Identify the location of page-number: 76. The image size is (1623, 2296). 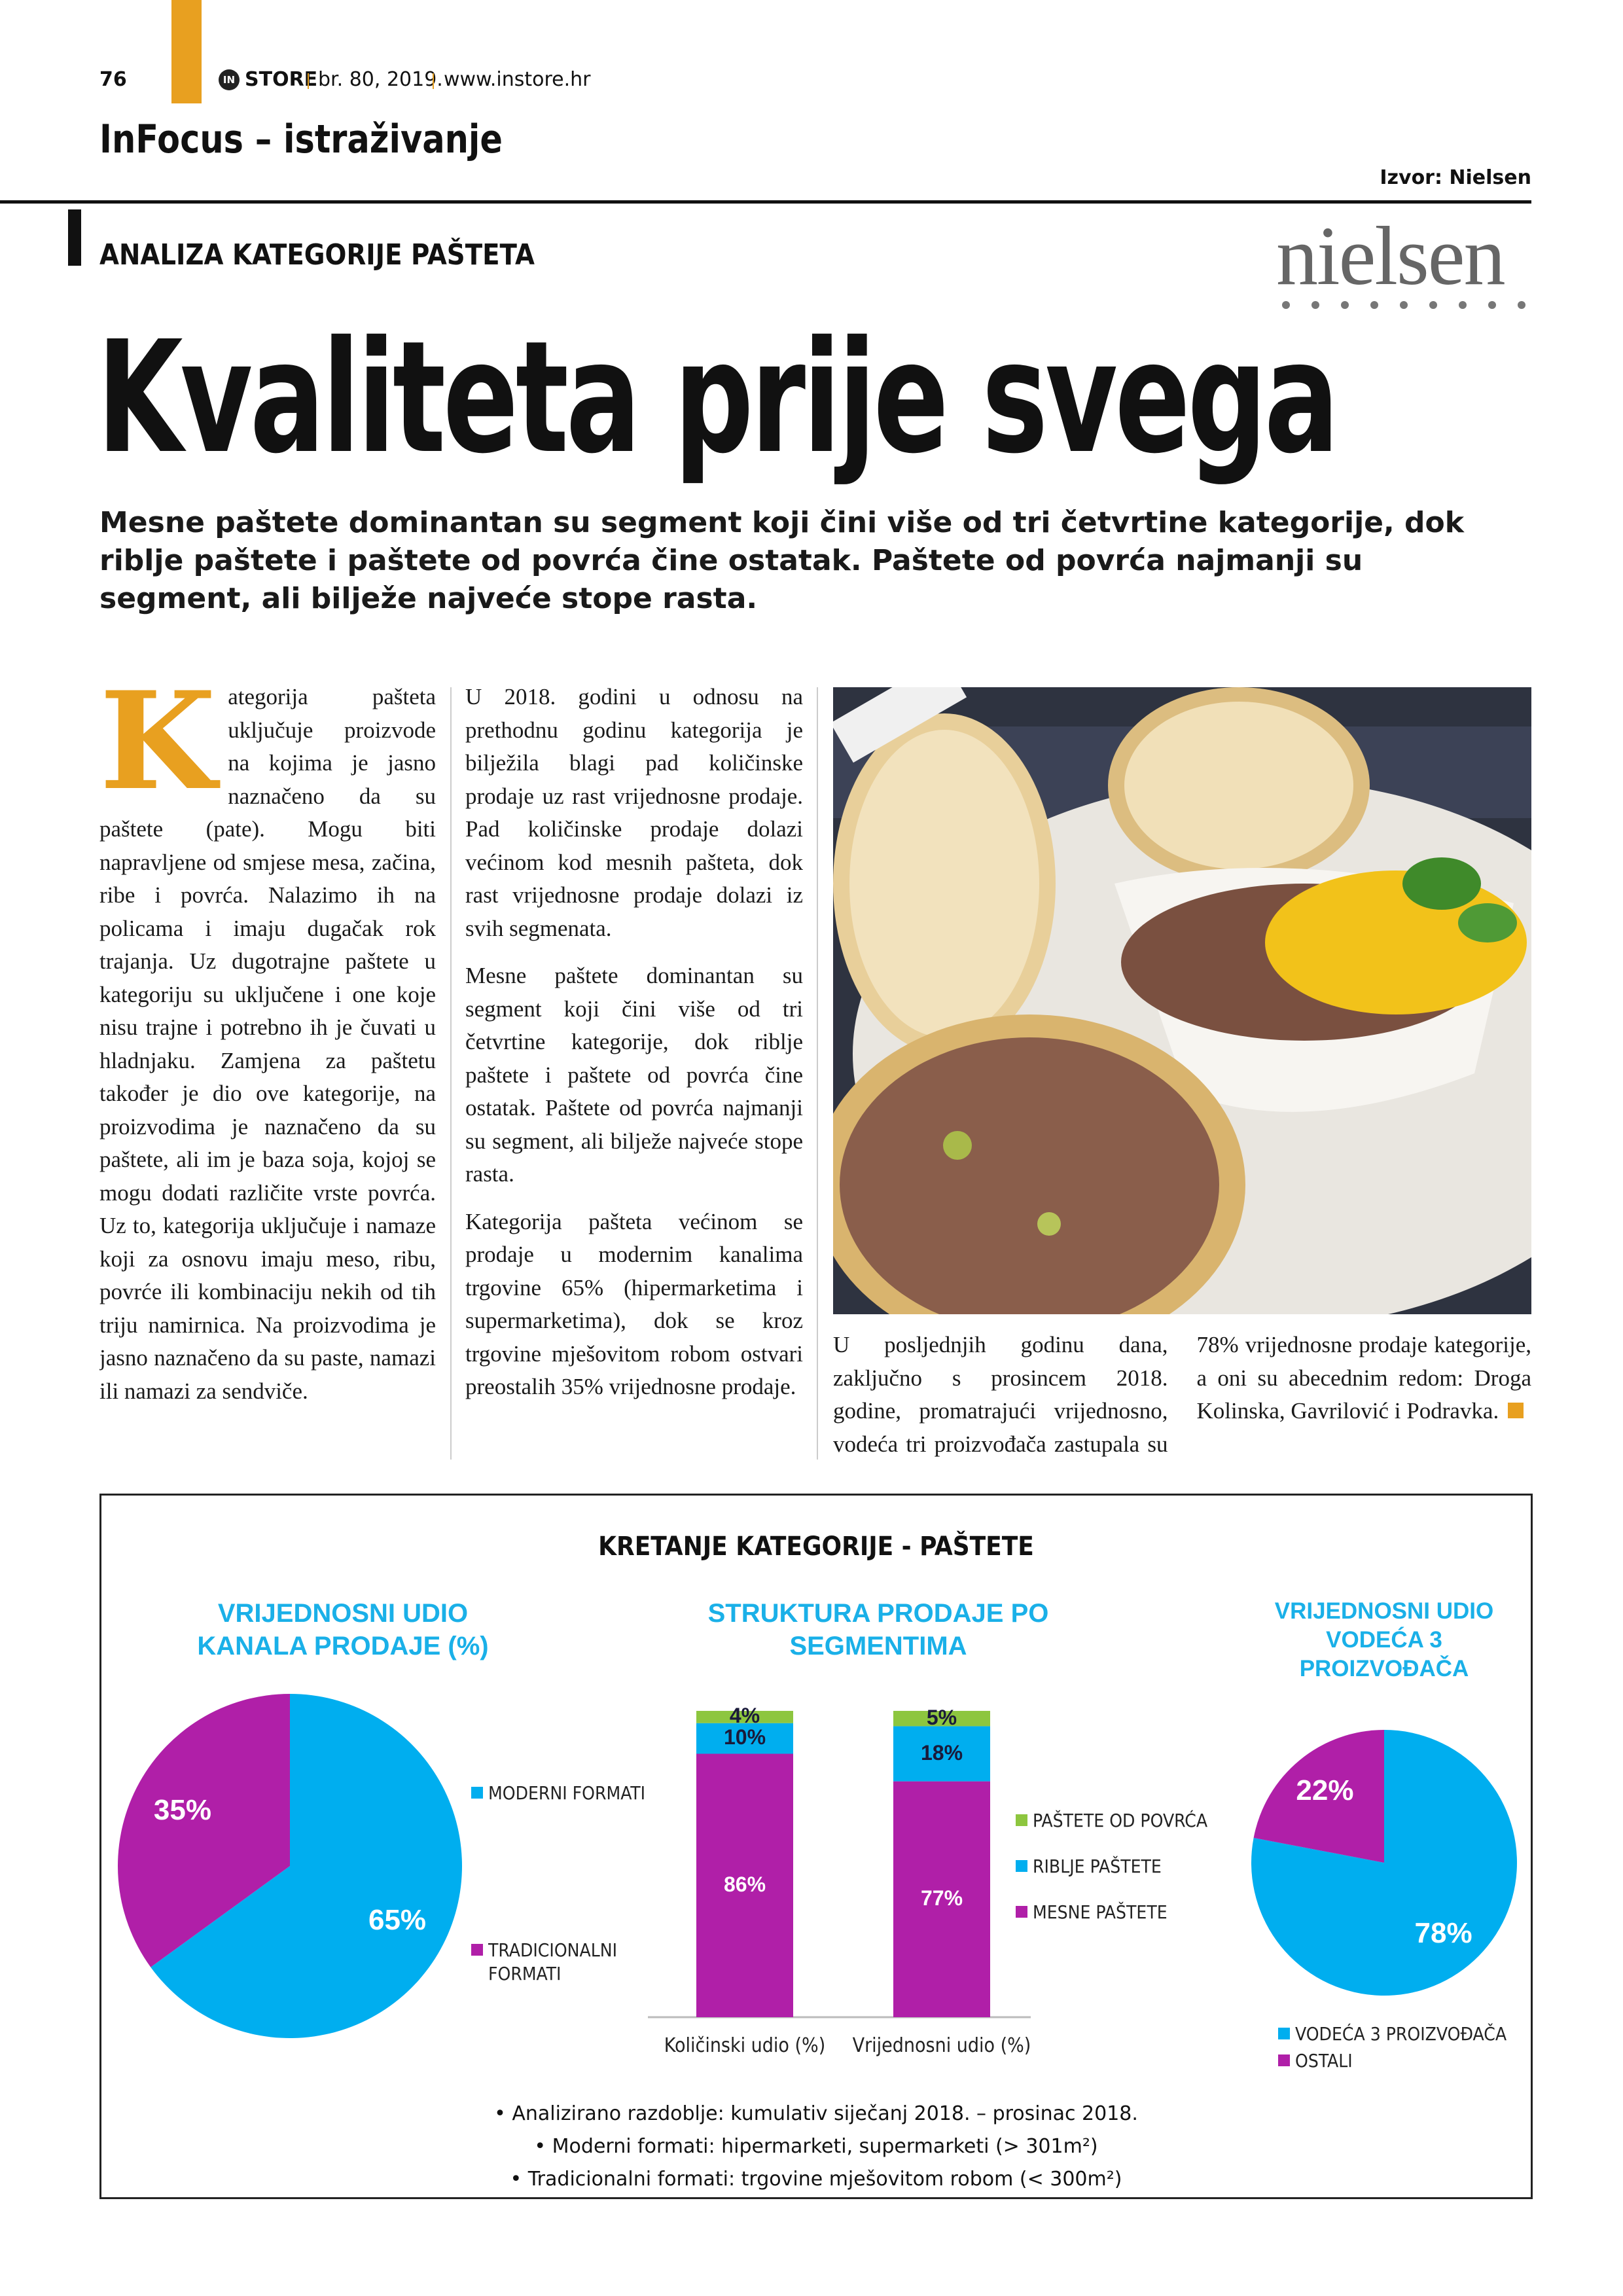
(113, 79).